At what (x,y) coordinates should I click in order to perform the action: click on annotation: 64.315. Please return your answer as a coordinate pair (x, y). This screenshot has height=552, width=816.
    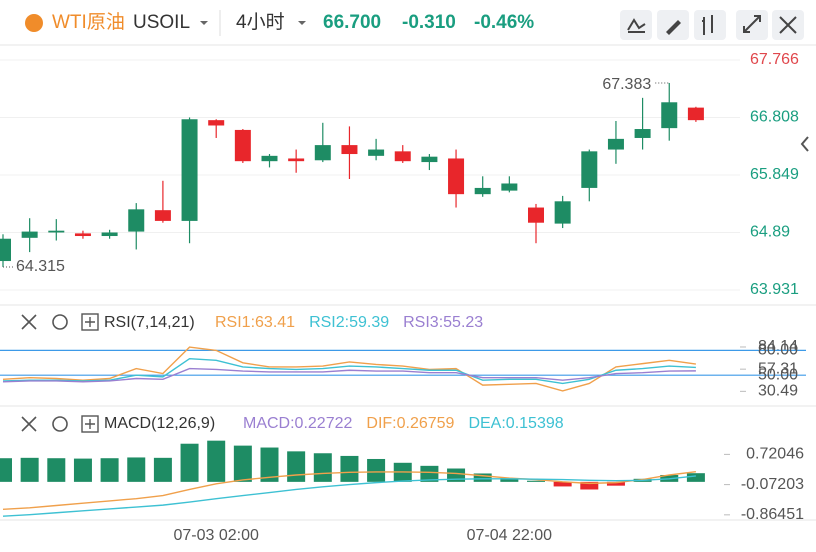
    Looking at the image, I should click on (40, 266).